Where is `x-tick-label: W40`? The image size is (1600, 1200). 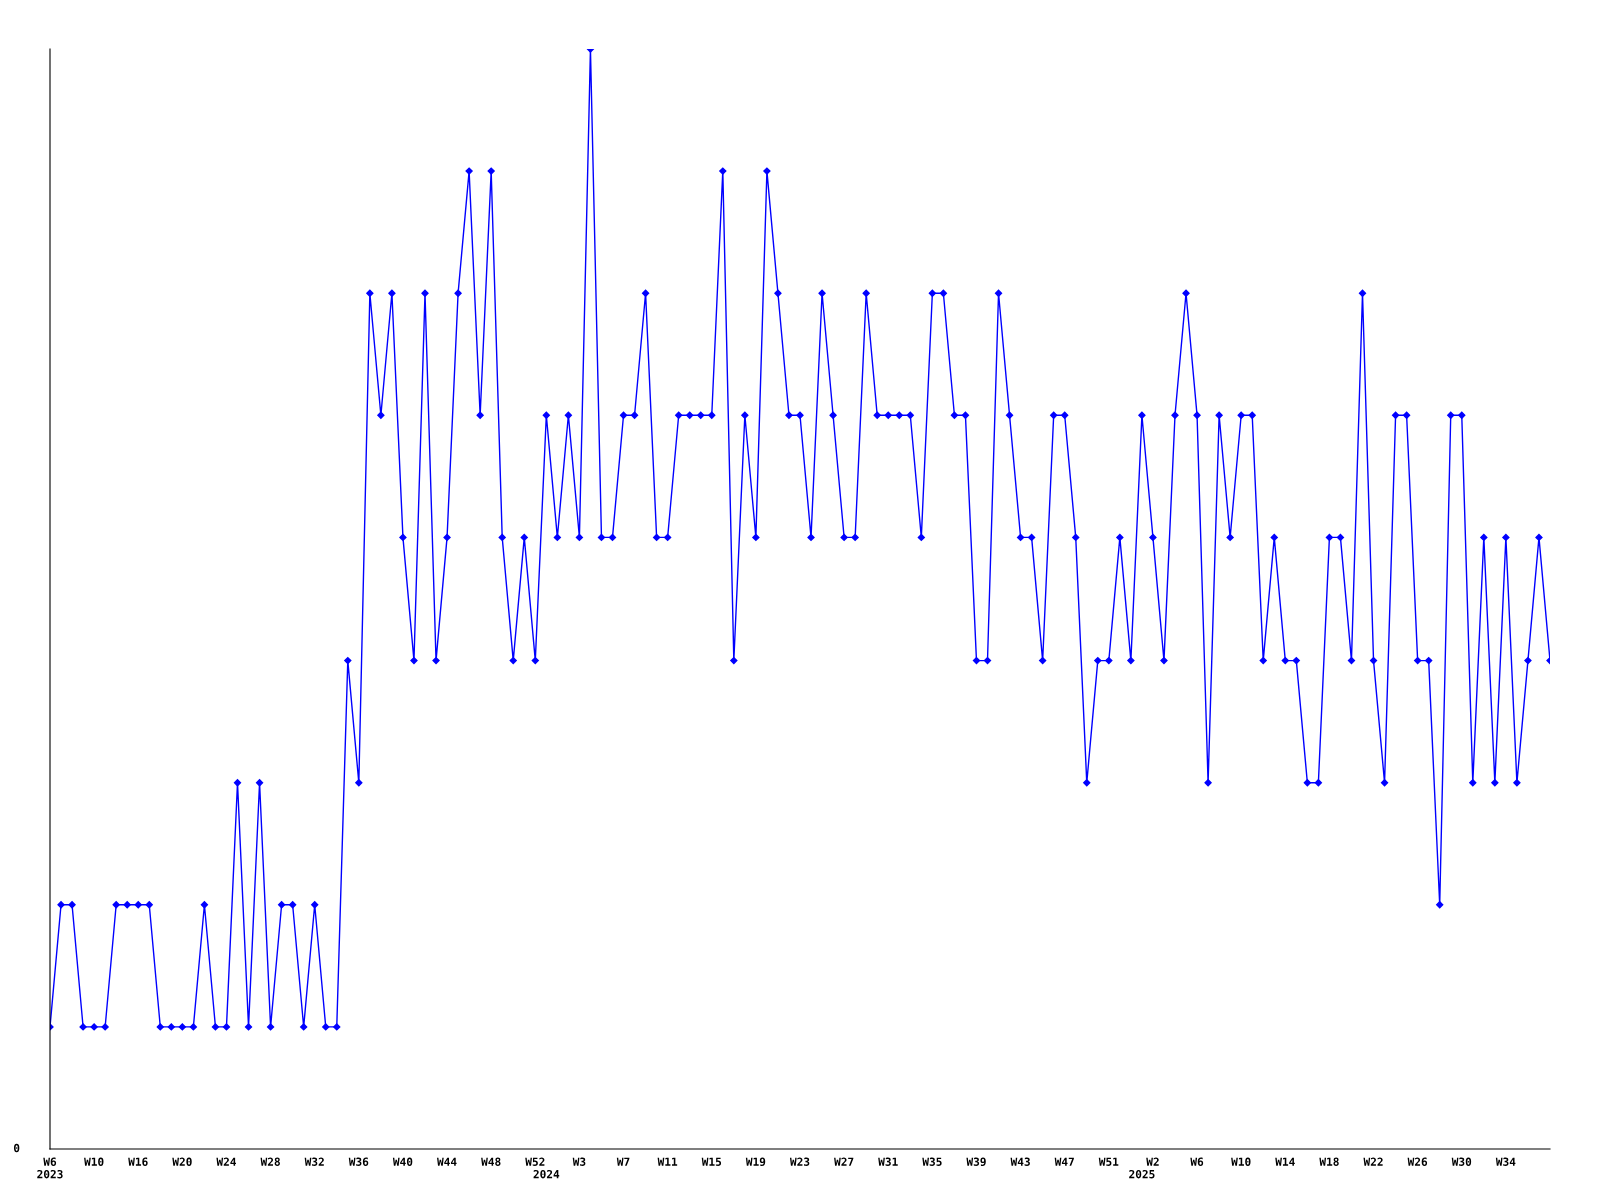
x-tick-label: W40 is located at coordinates (402, 1161).